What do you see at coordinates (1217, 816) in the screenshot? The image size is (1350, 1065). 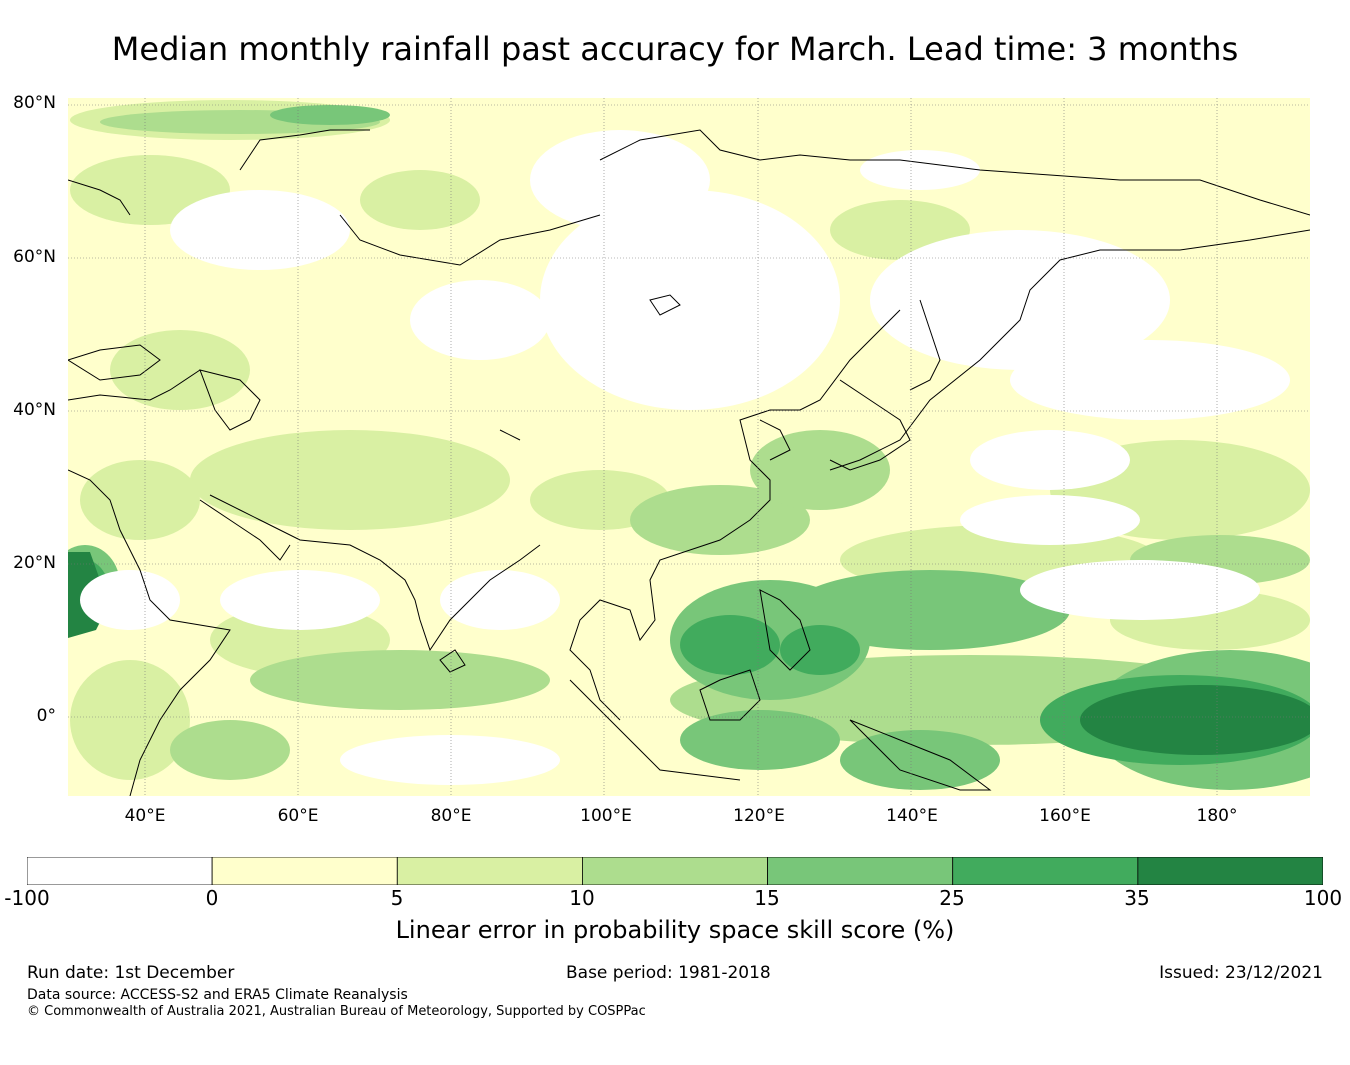 I see `lon-label-180: 180°` at bounding box center [1217, 816].